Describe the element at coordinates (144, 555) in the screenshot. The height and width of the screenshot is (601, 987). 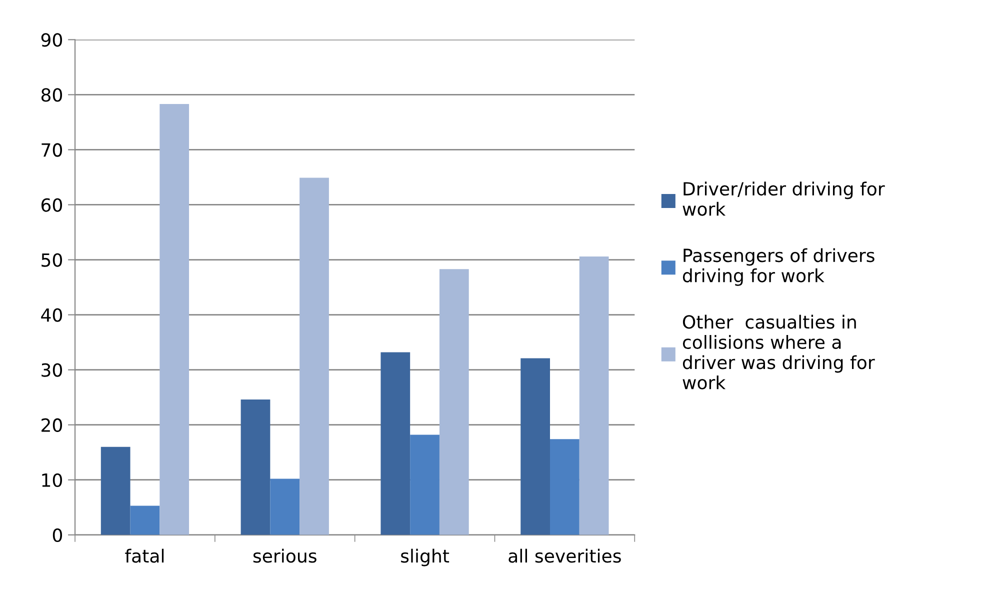
I see `x-tick-label: fatal` at that location.